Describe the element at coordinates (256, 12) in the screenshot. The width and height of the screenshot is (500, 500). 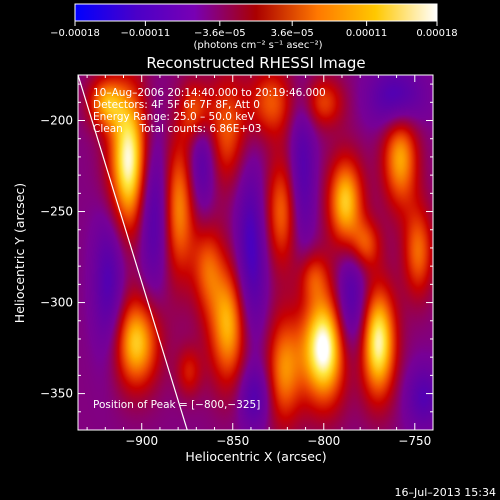
I see `colorbar` at that location.